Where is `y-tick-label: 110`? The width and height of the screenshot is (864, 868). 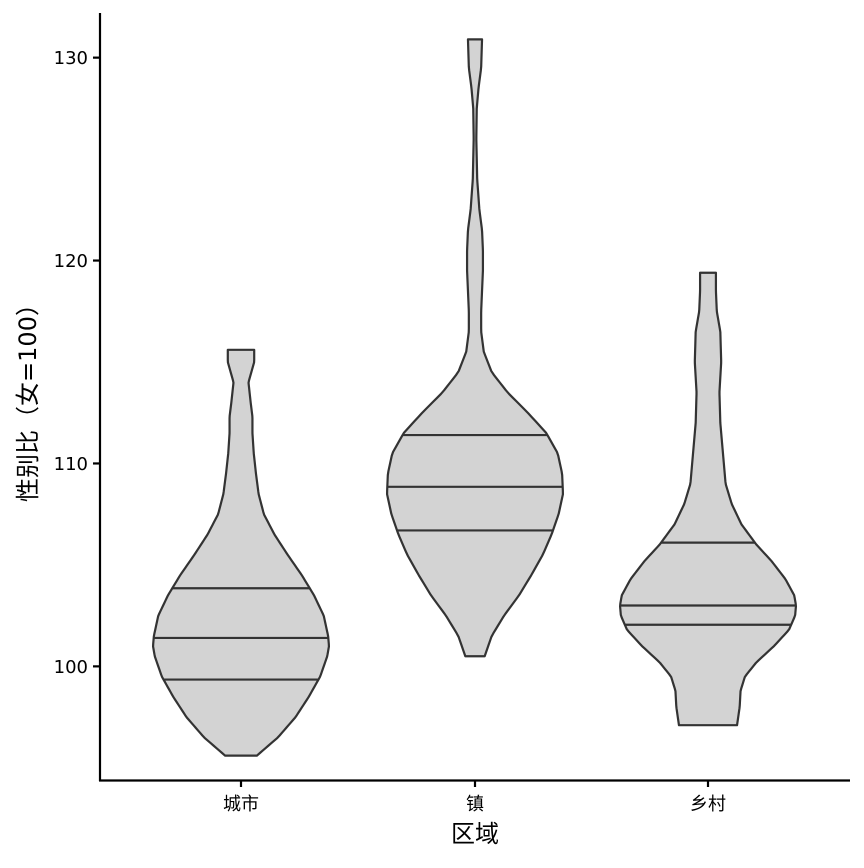
y-tick-label: 110 is located at coordinates (71, 464).